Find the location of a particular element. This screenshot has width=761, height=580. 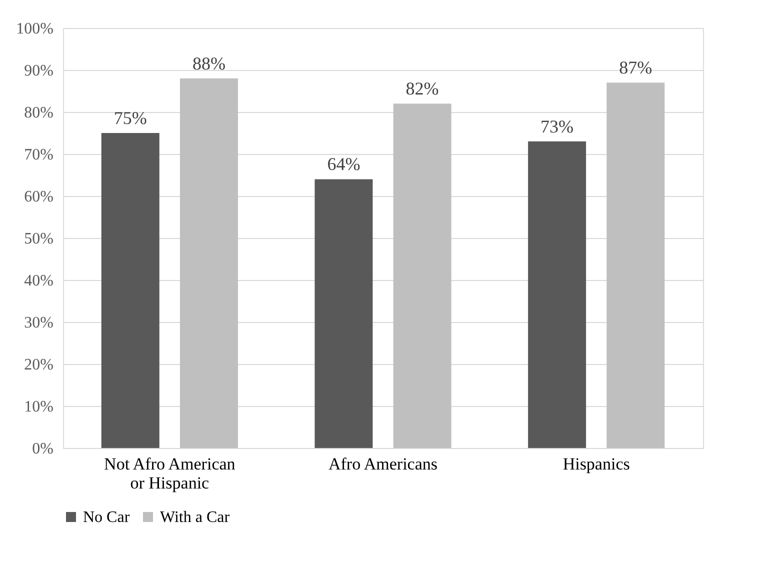

data-label: 75% is located at coordinates (130, 118).